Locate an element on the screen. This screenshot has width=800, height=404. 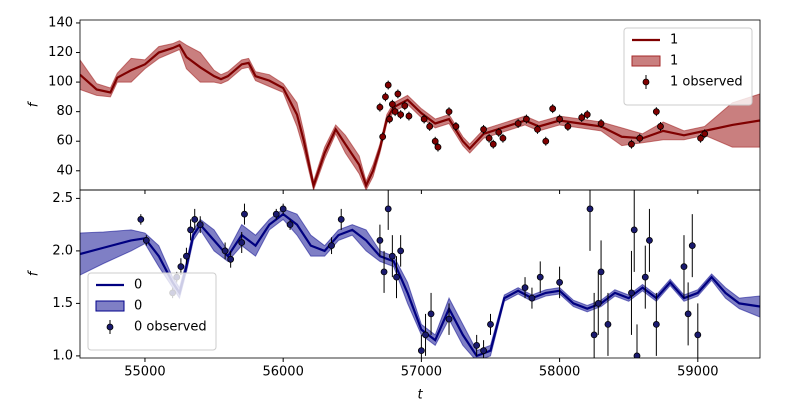
y-tick-label: 120 is located at coordinates (60, 52).